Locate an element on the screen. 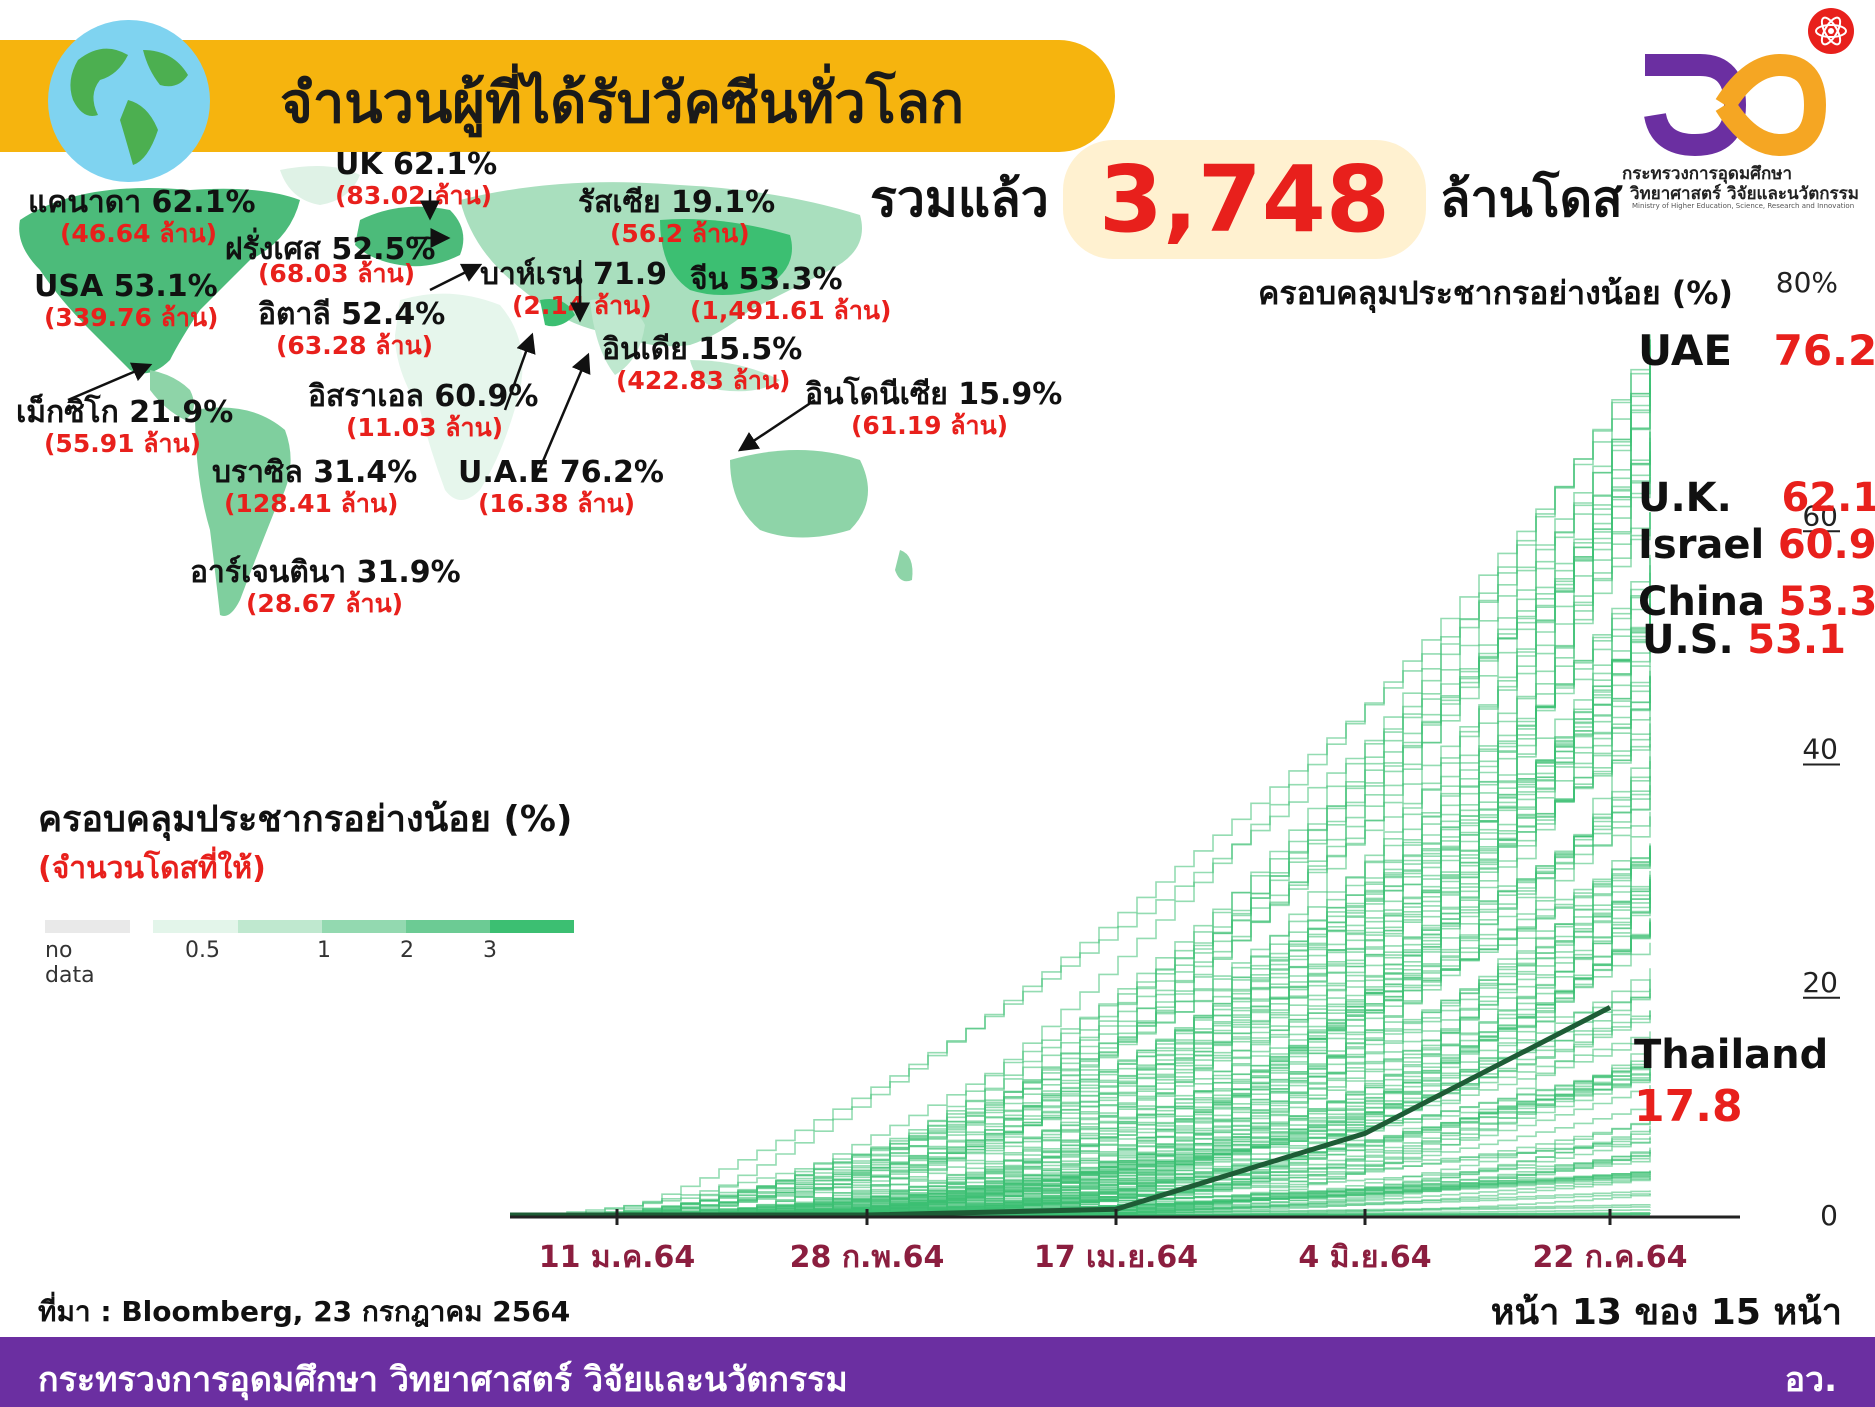 The height and width of the screenshot is (1407, 1875). callout-name: Israel is located at coordinates (1701, 545).